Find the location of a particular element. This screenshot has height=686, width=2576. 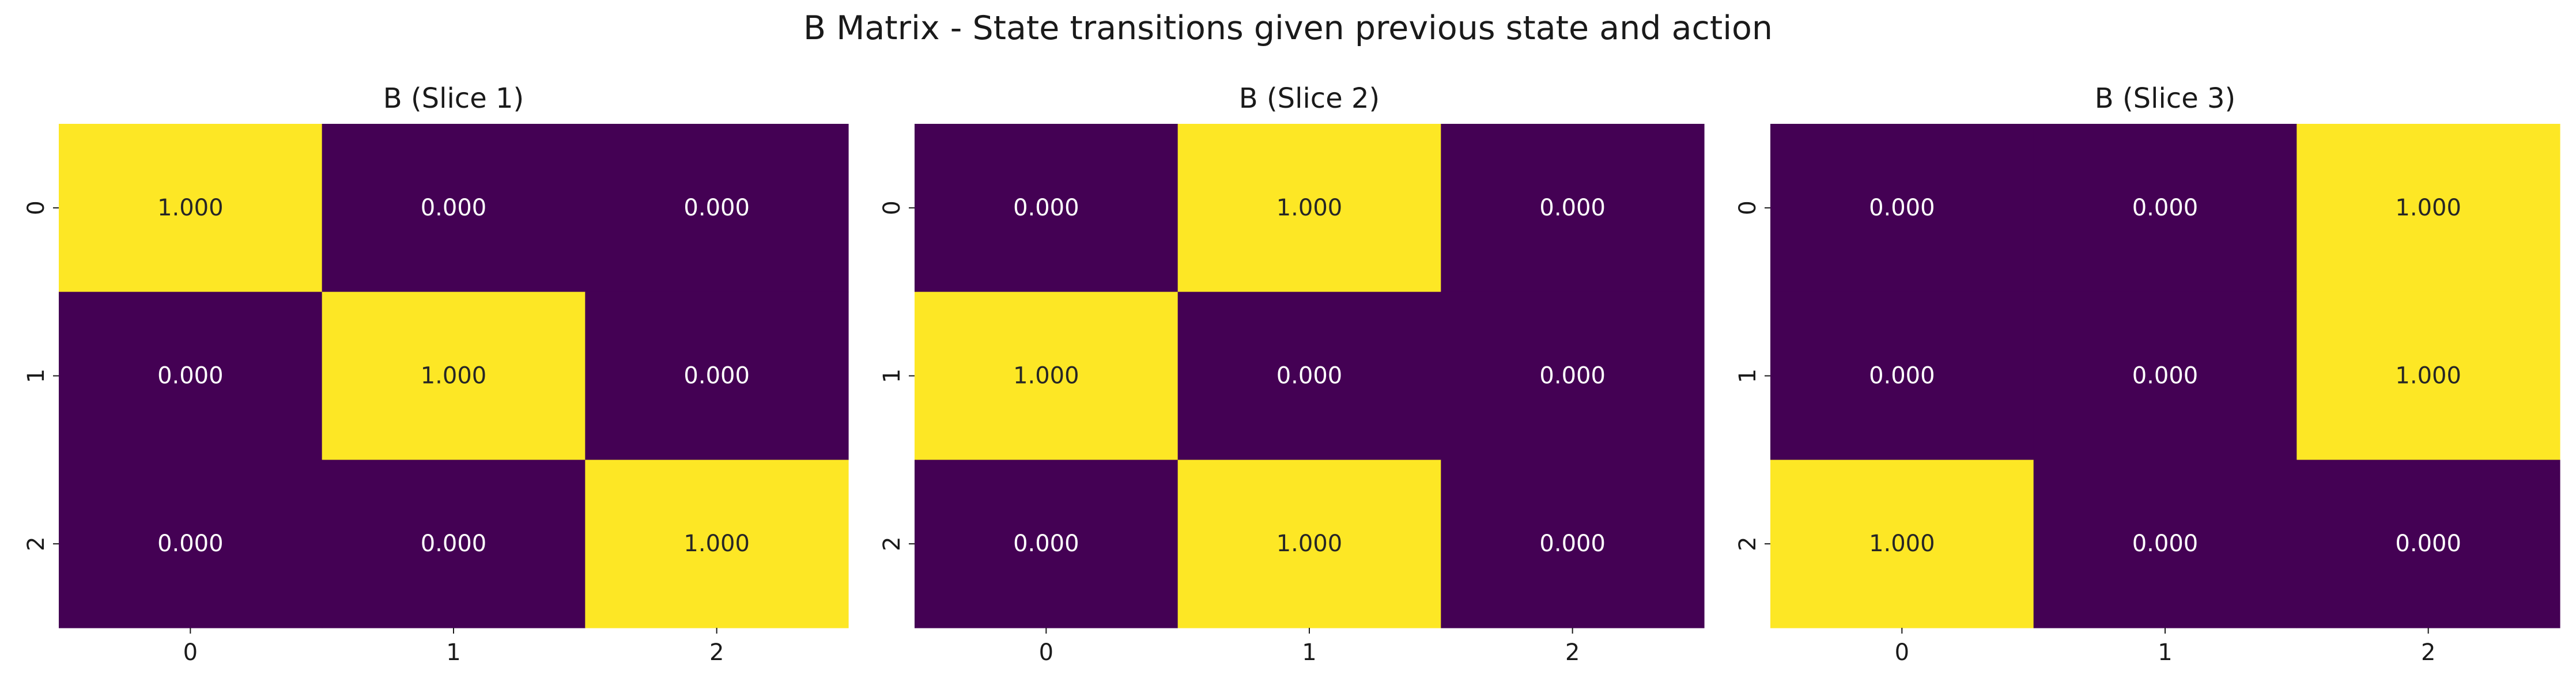

panel-title: B (Slice 3) is located at coordinates (2165, 99).